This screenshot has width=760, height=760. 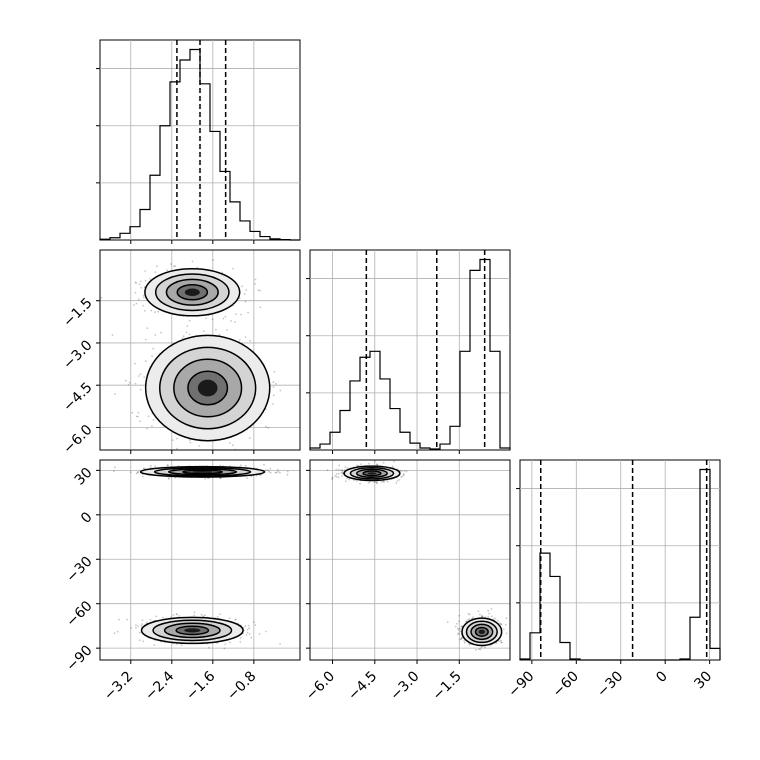 I want to click on x-tick-label-1-1: −4.5, so click(x=362, y=685).